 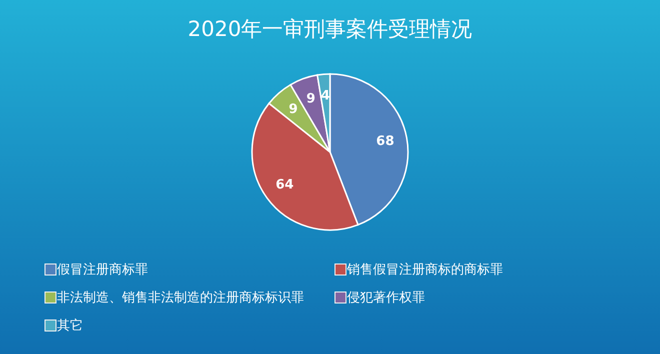 What do you see at coordinates (70, 326) in the screenshot?
I see `legend-label: 其它` at bounding box center [70, 326].